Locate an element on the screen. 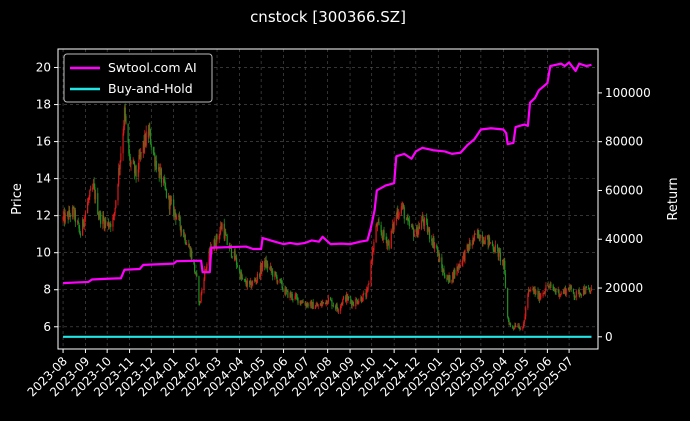 Image resolution: width=690 pixels, height=421 pixels. left-axis: 6 8 10 12 14 16 18 20 is located at coordinates (47, 197).